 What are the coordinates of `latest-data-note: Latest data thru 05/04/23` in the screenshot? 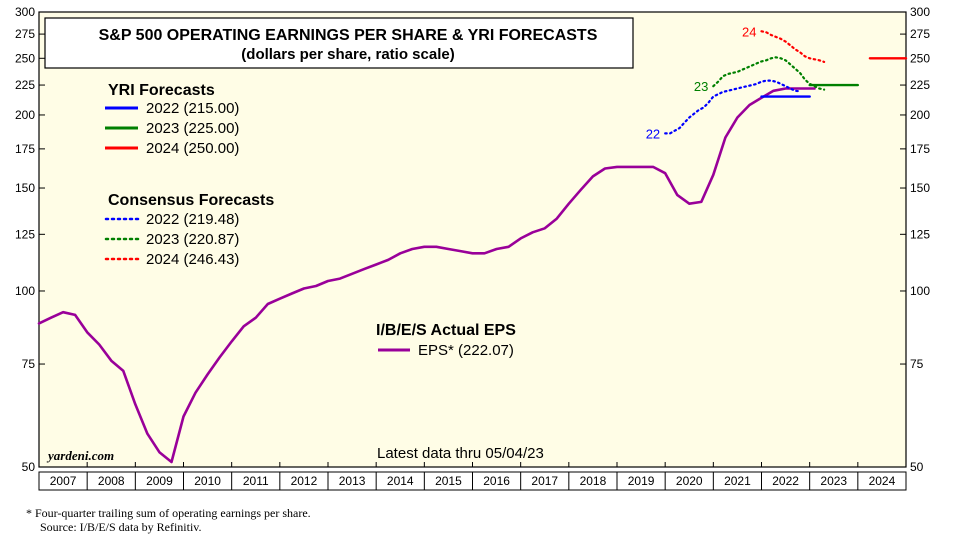 It's located at (460, 453).